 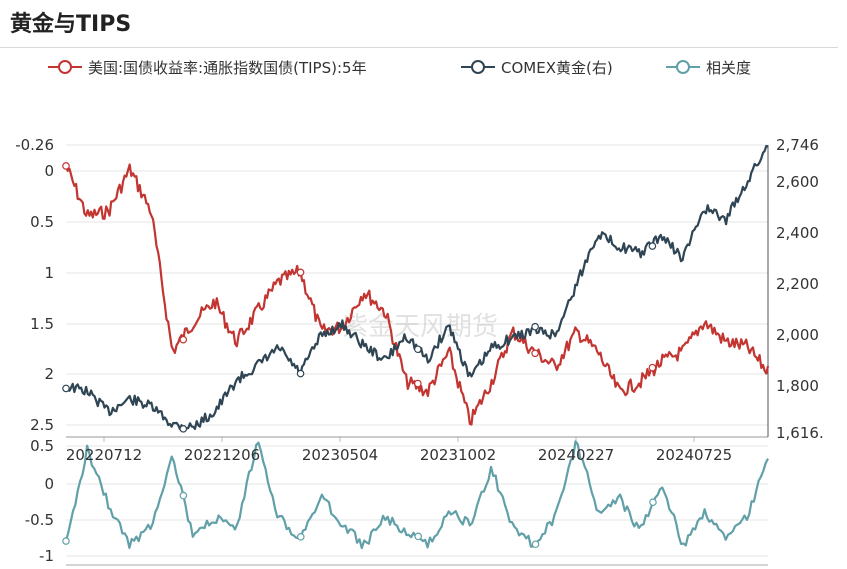 I want to click on y-left-tick-label: 1.5, so click(x=42, y=324).